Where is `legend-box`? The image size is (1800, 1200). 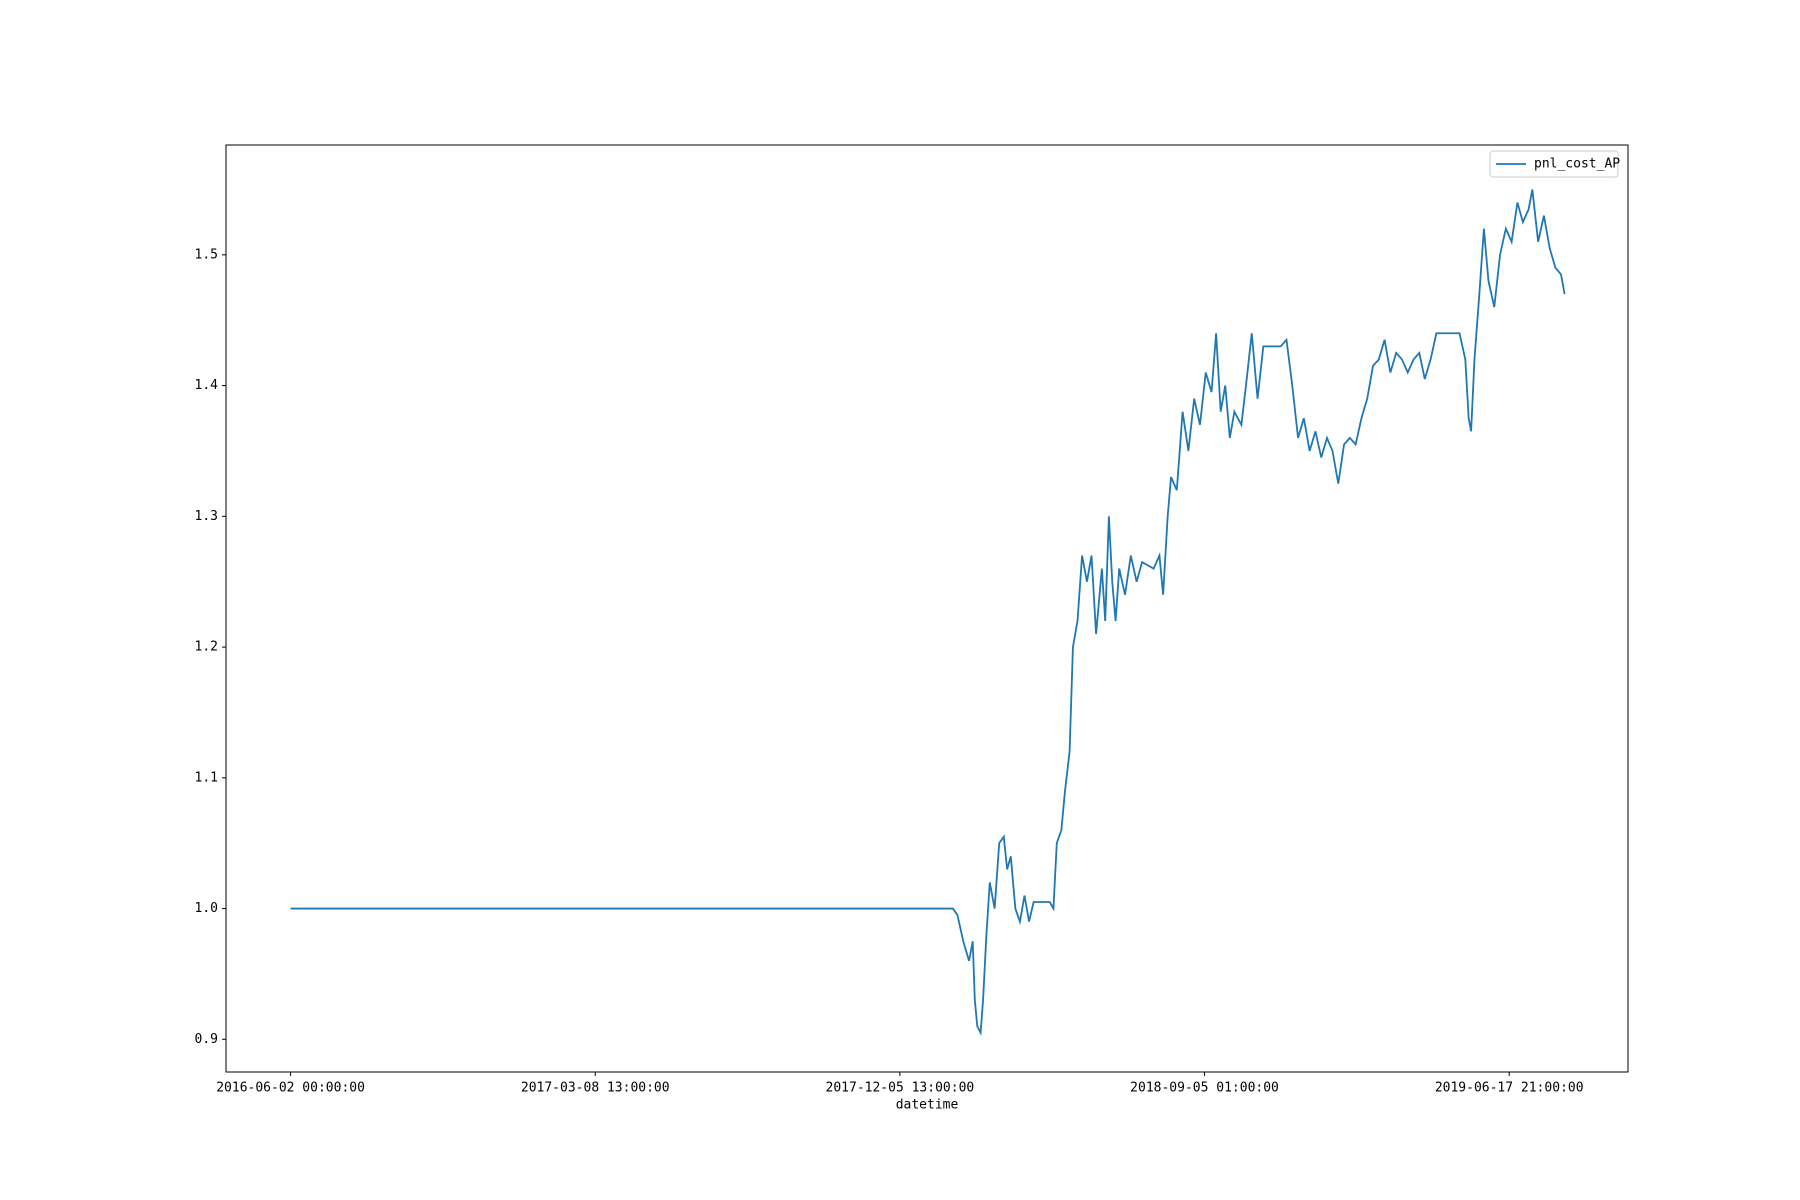 legend-box is located at coordinates (1554, 164).